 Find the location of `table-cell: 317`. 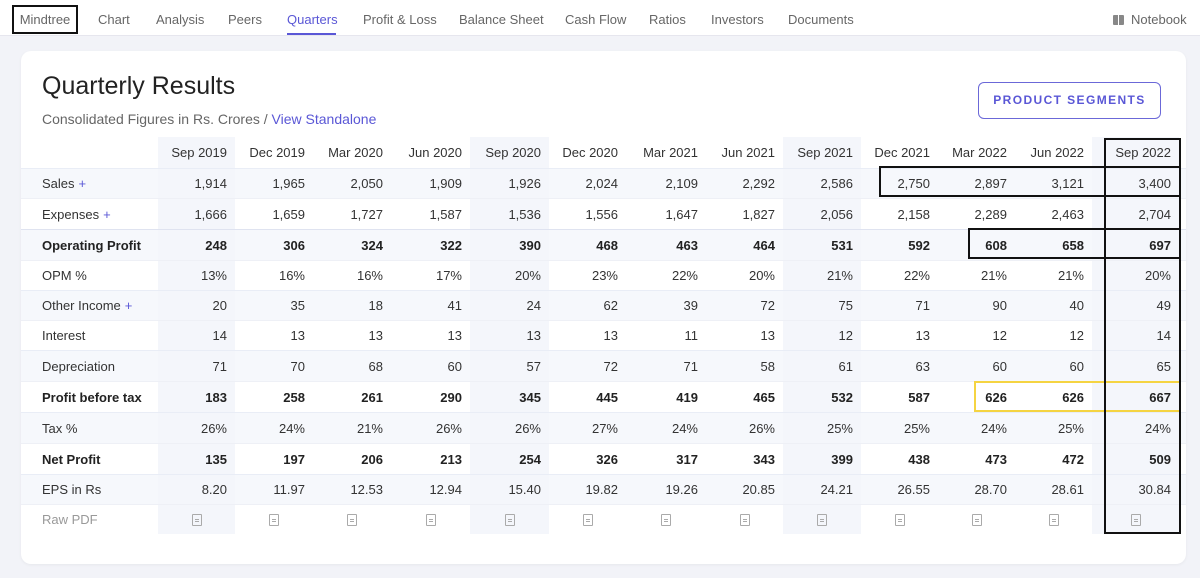

table-cell: 317 is located at coordinates (687, 459).